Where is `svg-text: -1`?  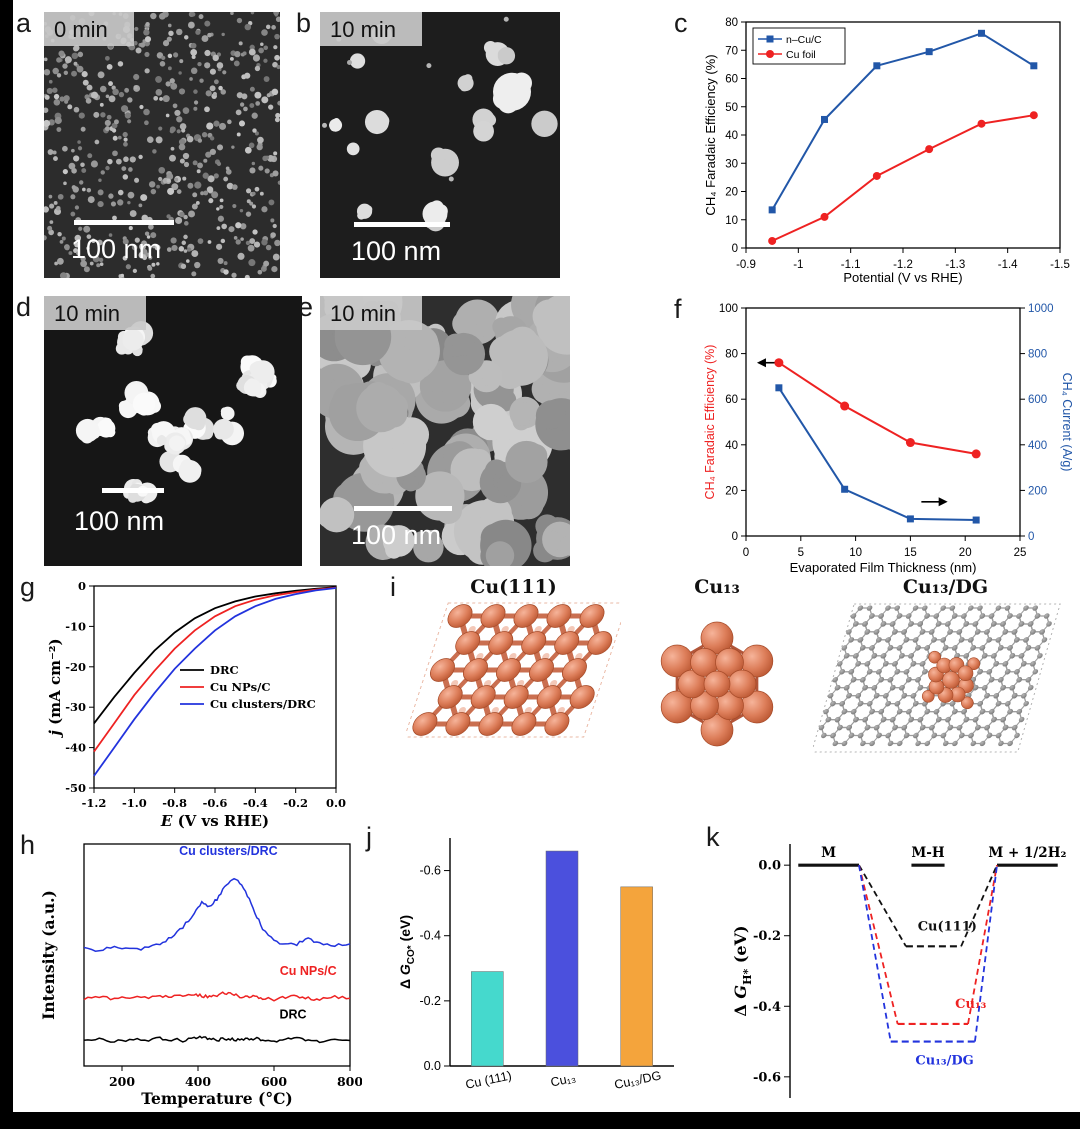 svg-text: -1 is located at coordinates (798, 265).